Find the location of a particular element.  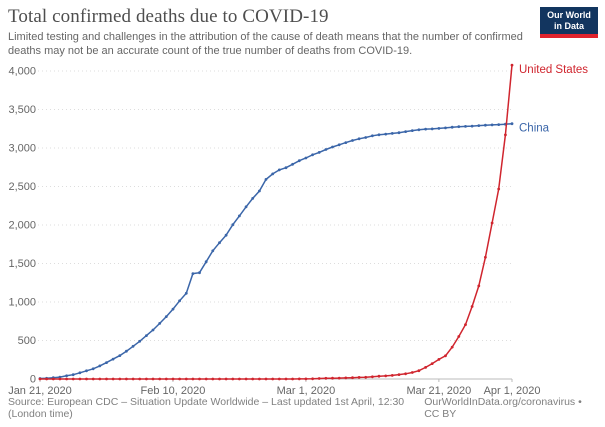

series-label-united-states: United States is located at coordinates (553, 70).